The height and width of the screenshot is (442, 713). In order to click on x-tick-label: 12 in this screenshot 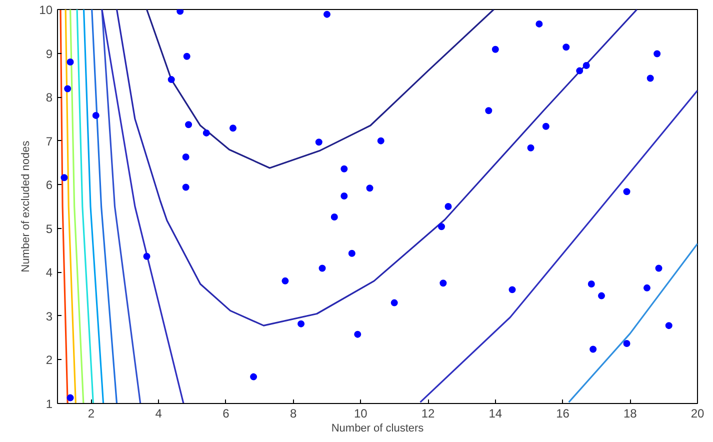, I will do `click(428, 413)`.